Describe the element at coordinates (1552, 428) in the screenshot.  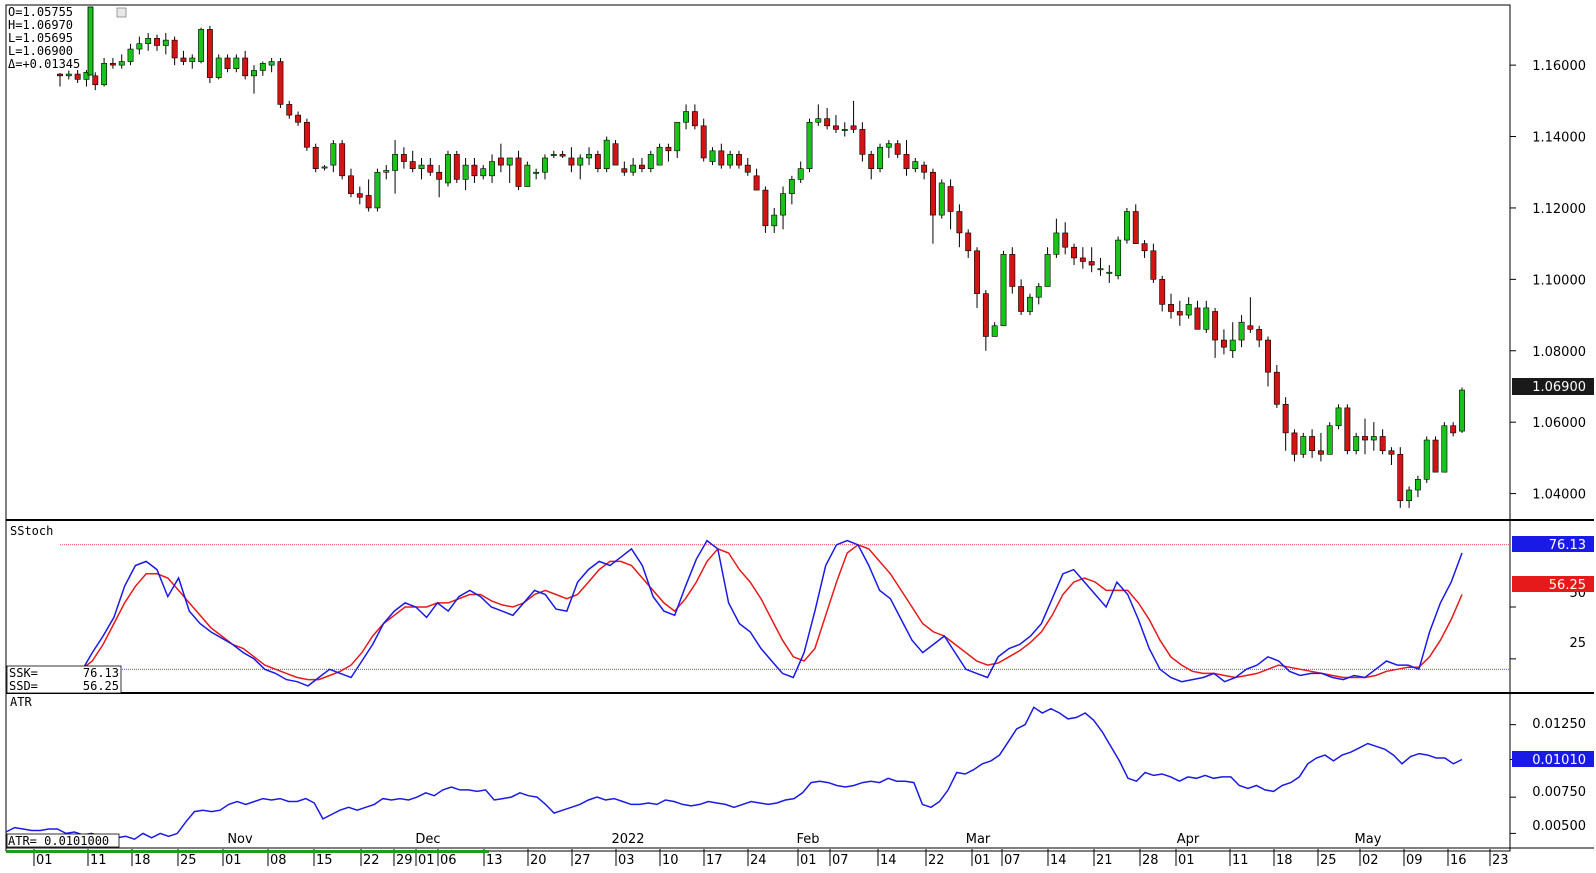
I see `right-axis-area` at that location.